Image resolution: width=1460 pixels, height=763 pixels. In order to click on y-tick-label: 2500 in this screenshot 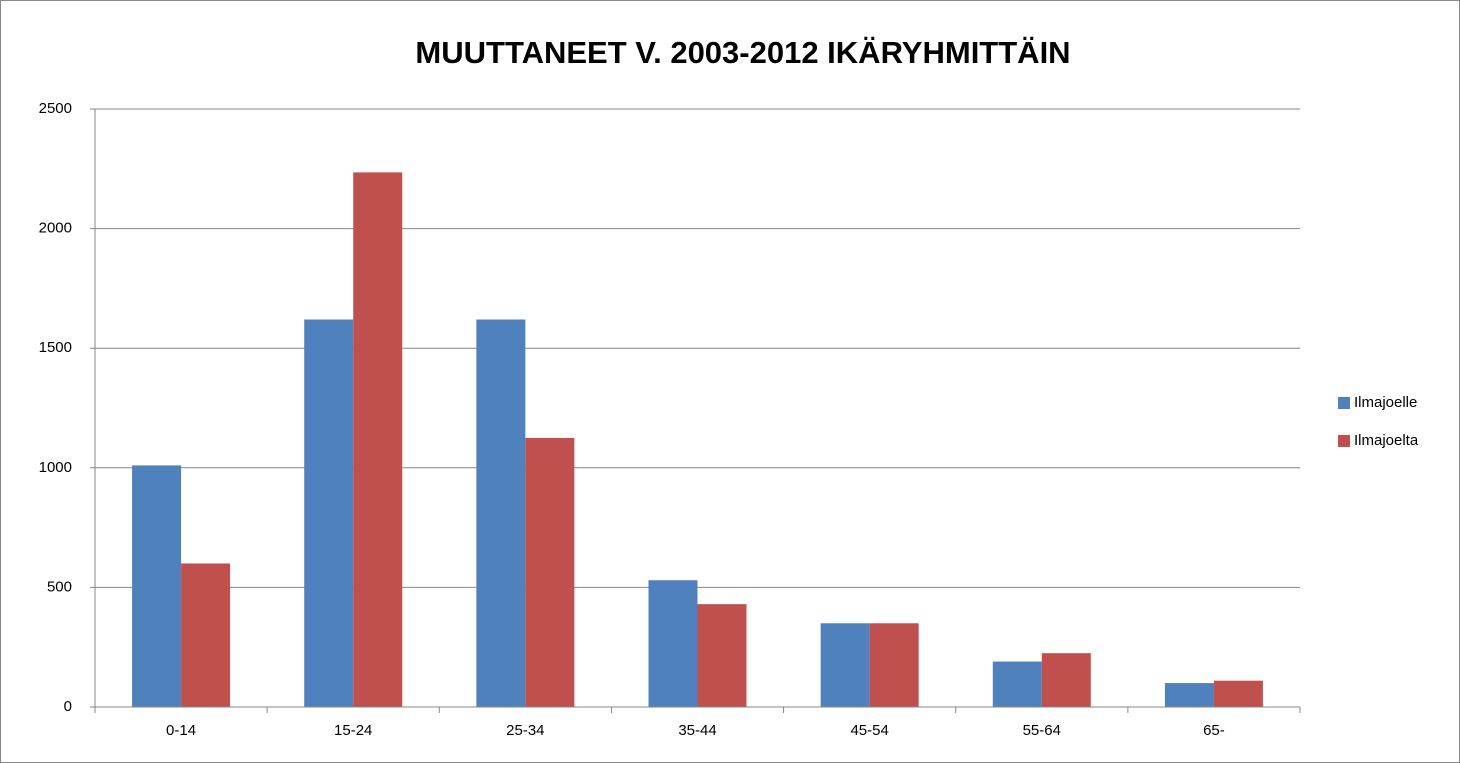, I will do `click(55, 108)`.